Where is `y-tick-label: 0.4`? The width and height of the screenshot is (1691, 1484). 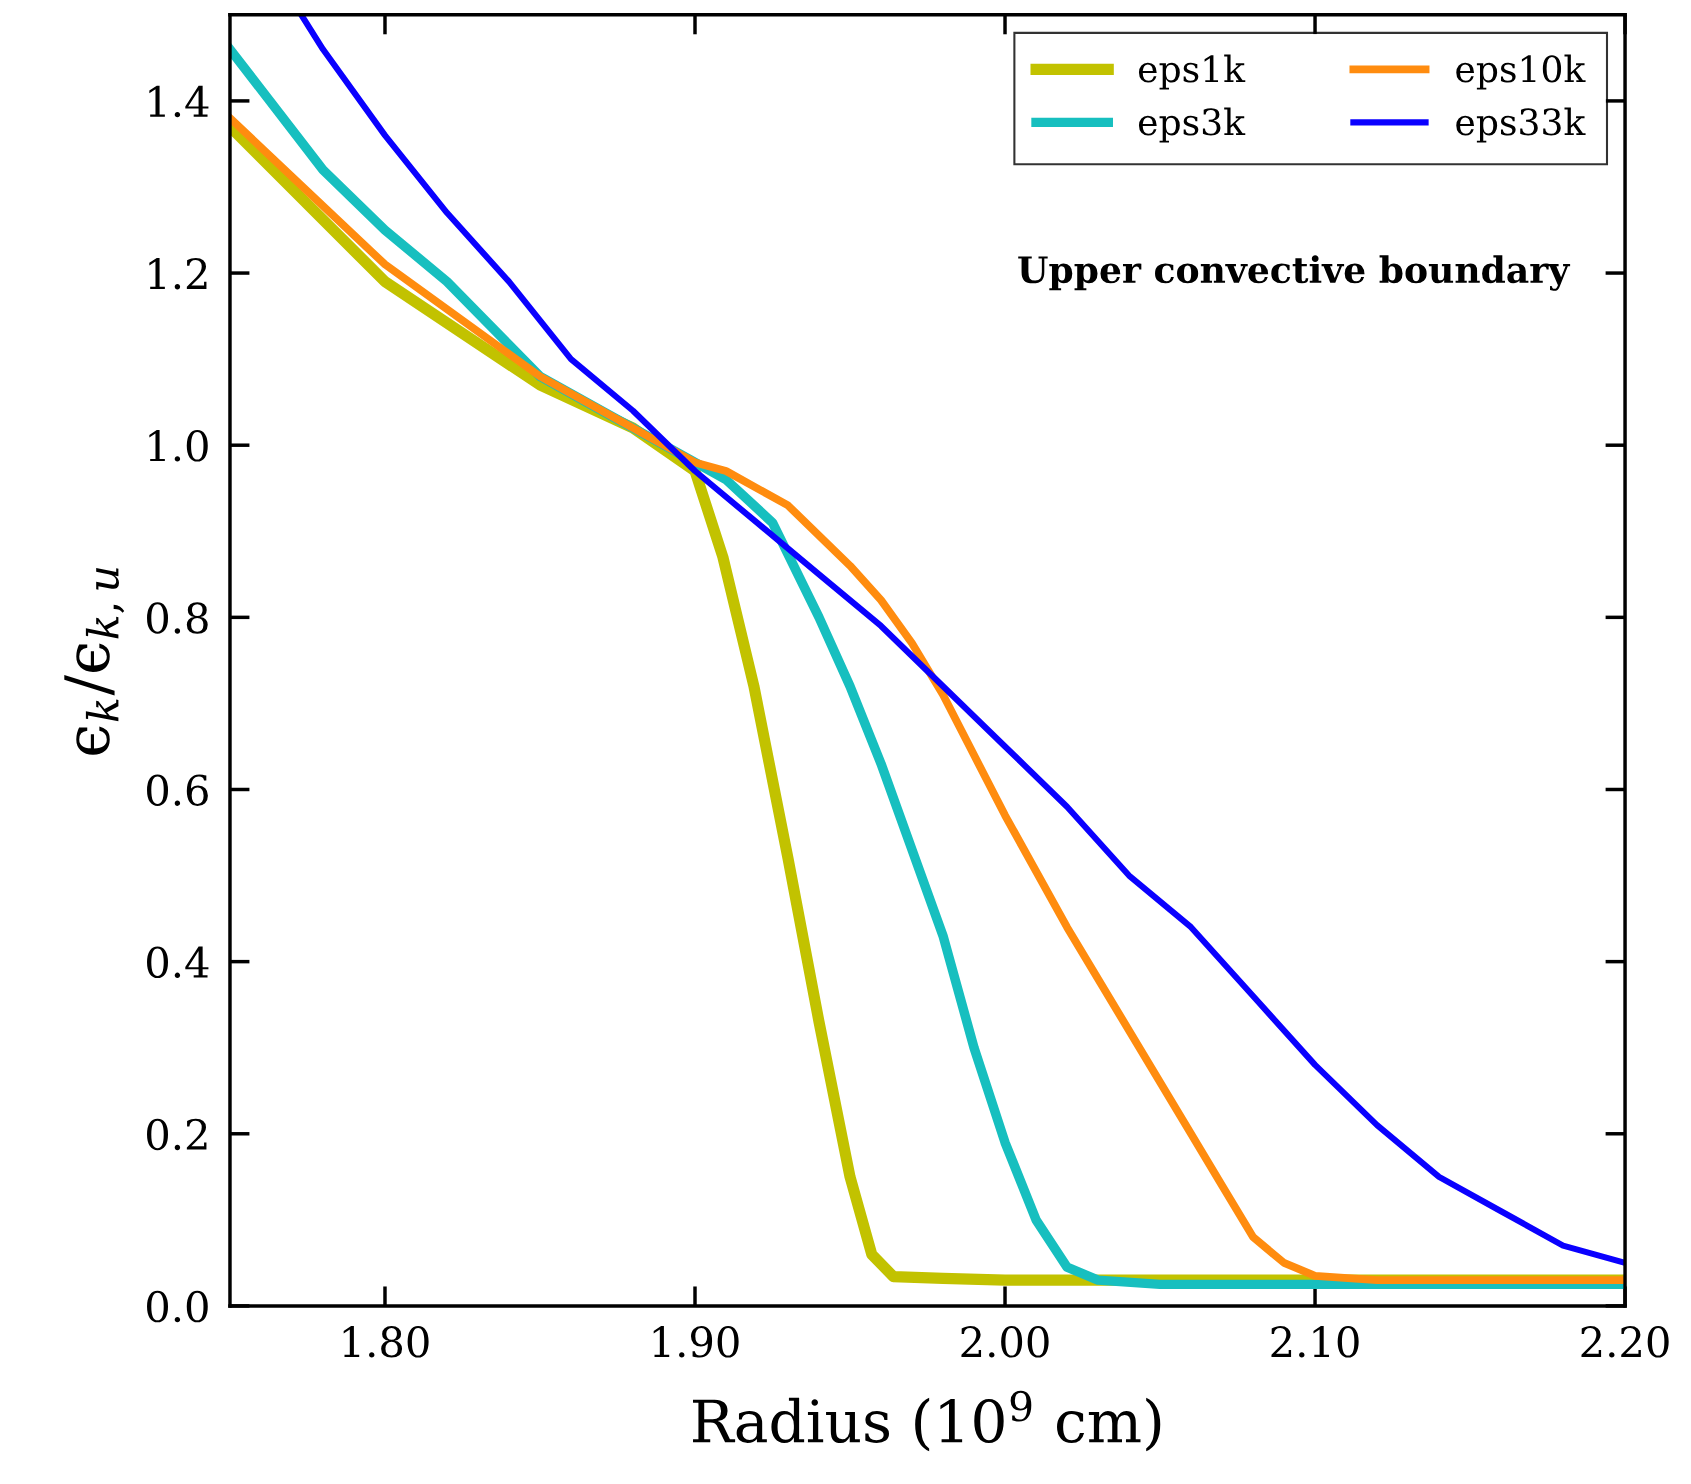 y-tick-label: 0.4 is located at coordinates (178, 962).